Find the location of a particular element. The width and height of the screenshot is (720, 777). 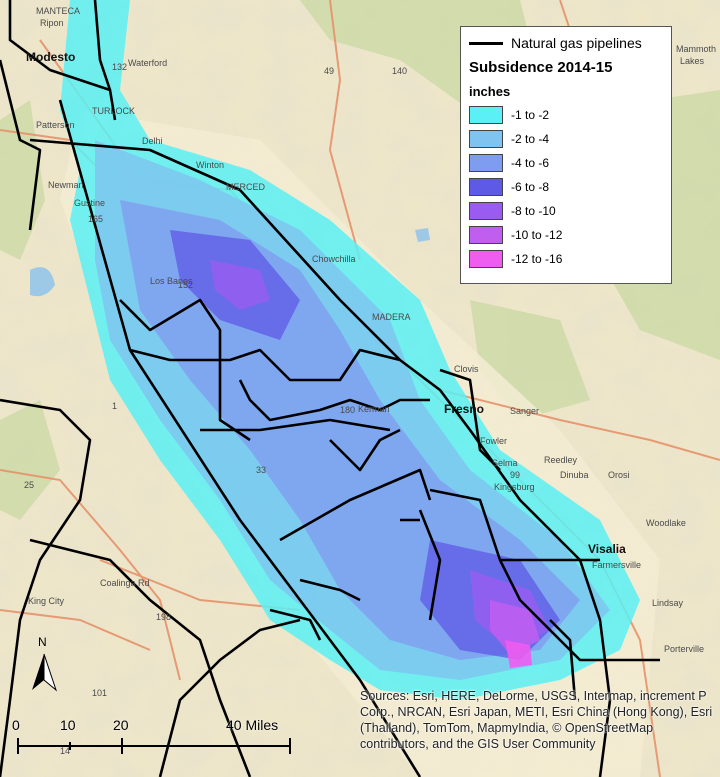

place-label: Los Banos is located at coordinates (171, 281).